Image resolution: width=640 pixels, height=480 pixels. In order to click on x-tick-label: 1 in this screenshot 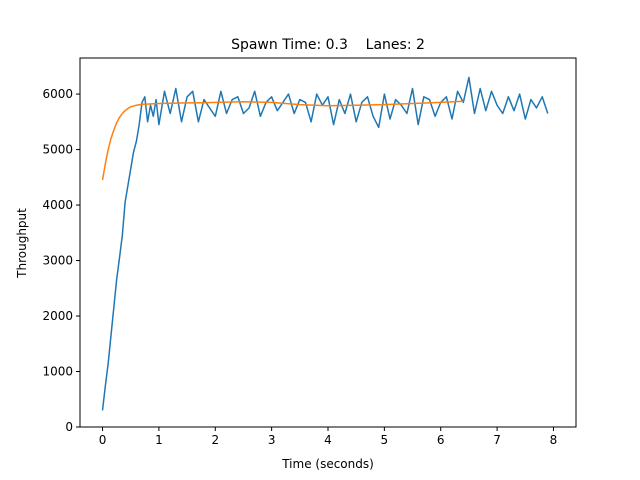, I will do `click(159, 440)`.